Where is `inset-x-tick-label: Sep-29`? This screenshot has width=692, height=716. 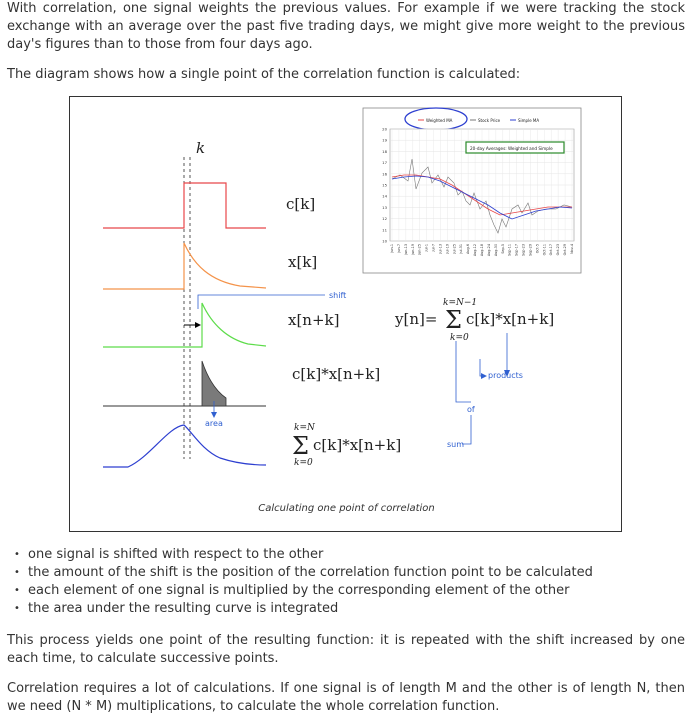
inset-x-tick-label: Sep-29 is located at coordinates (530, 250).